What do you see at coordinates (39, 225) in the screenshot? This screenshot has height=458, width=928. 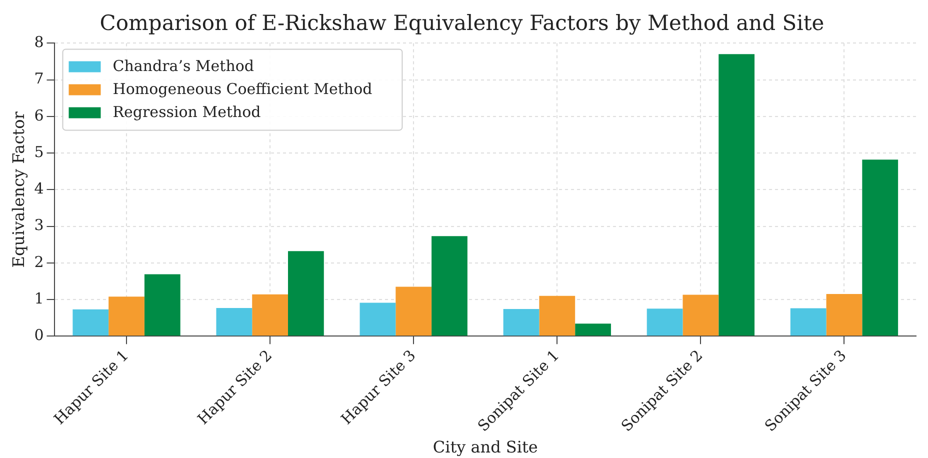 I see `y-tick-label: 3` at bounding box center [39, 225].